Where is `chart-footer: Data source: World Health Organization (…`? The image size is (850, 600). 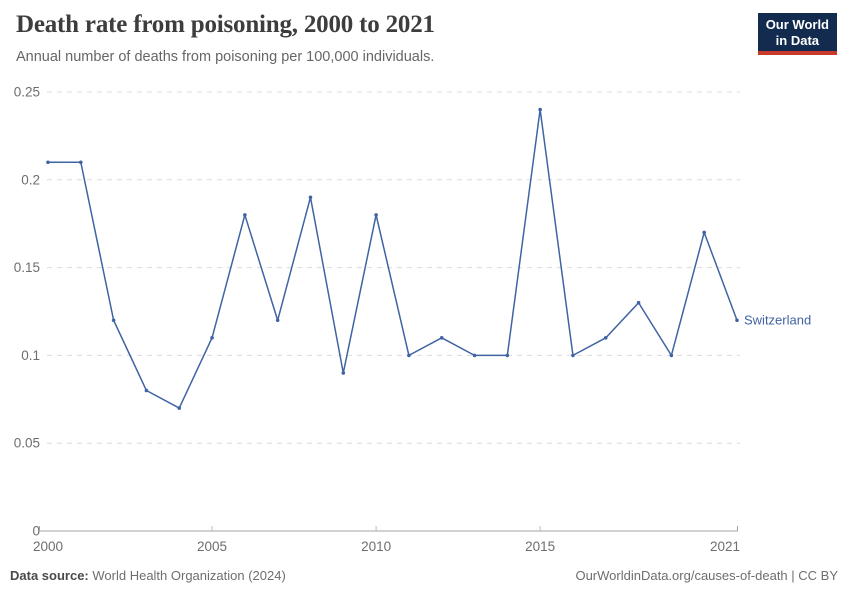
chart-footer: Data source: World Health Organization (… is located at coordinates (424, 575).